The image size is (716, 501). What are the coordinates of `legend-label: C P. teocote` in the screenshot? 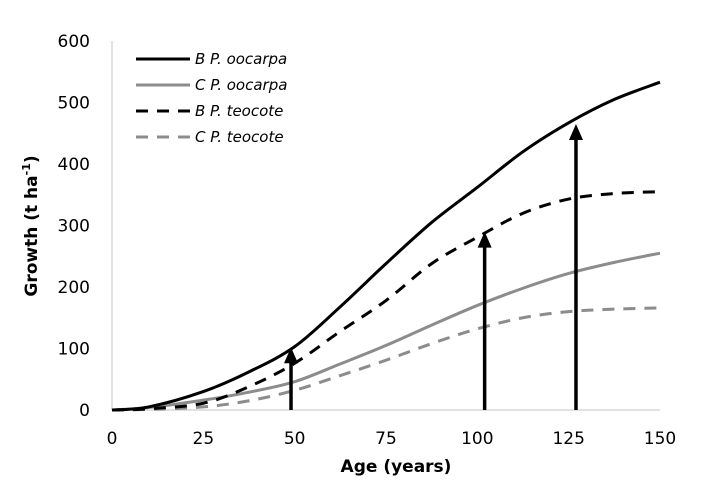 It's located at (239, 137).